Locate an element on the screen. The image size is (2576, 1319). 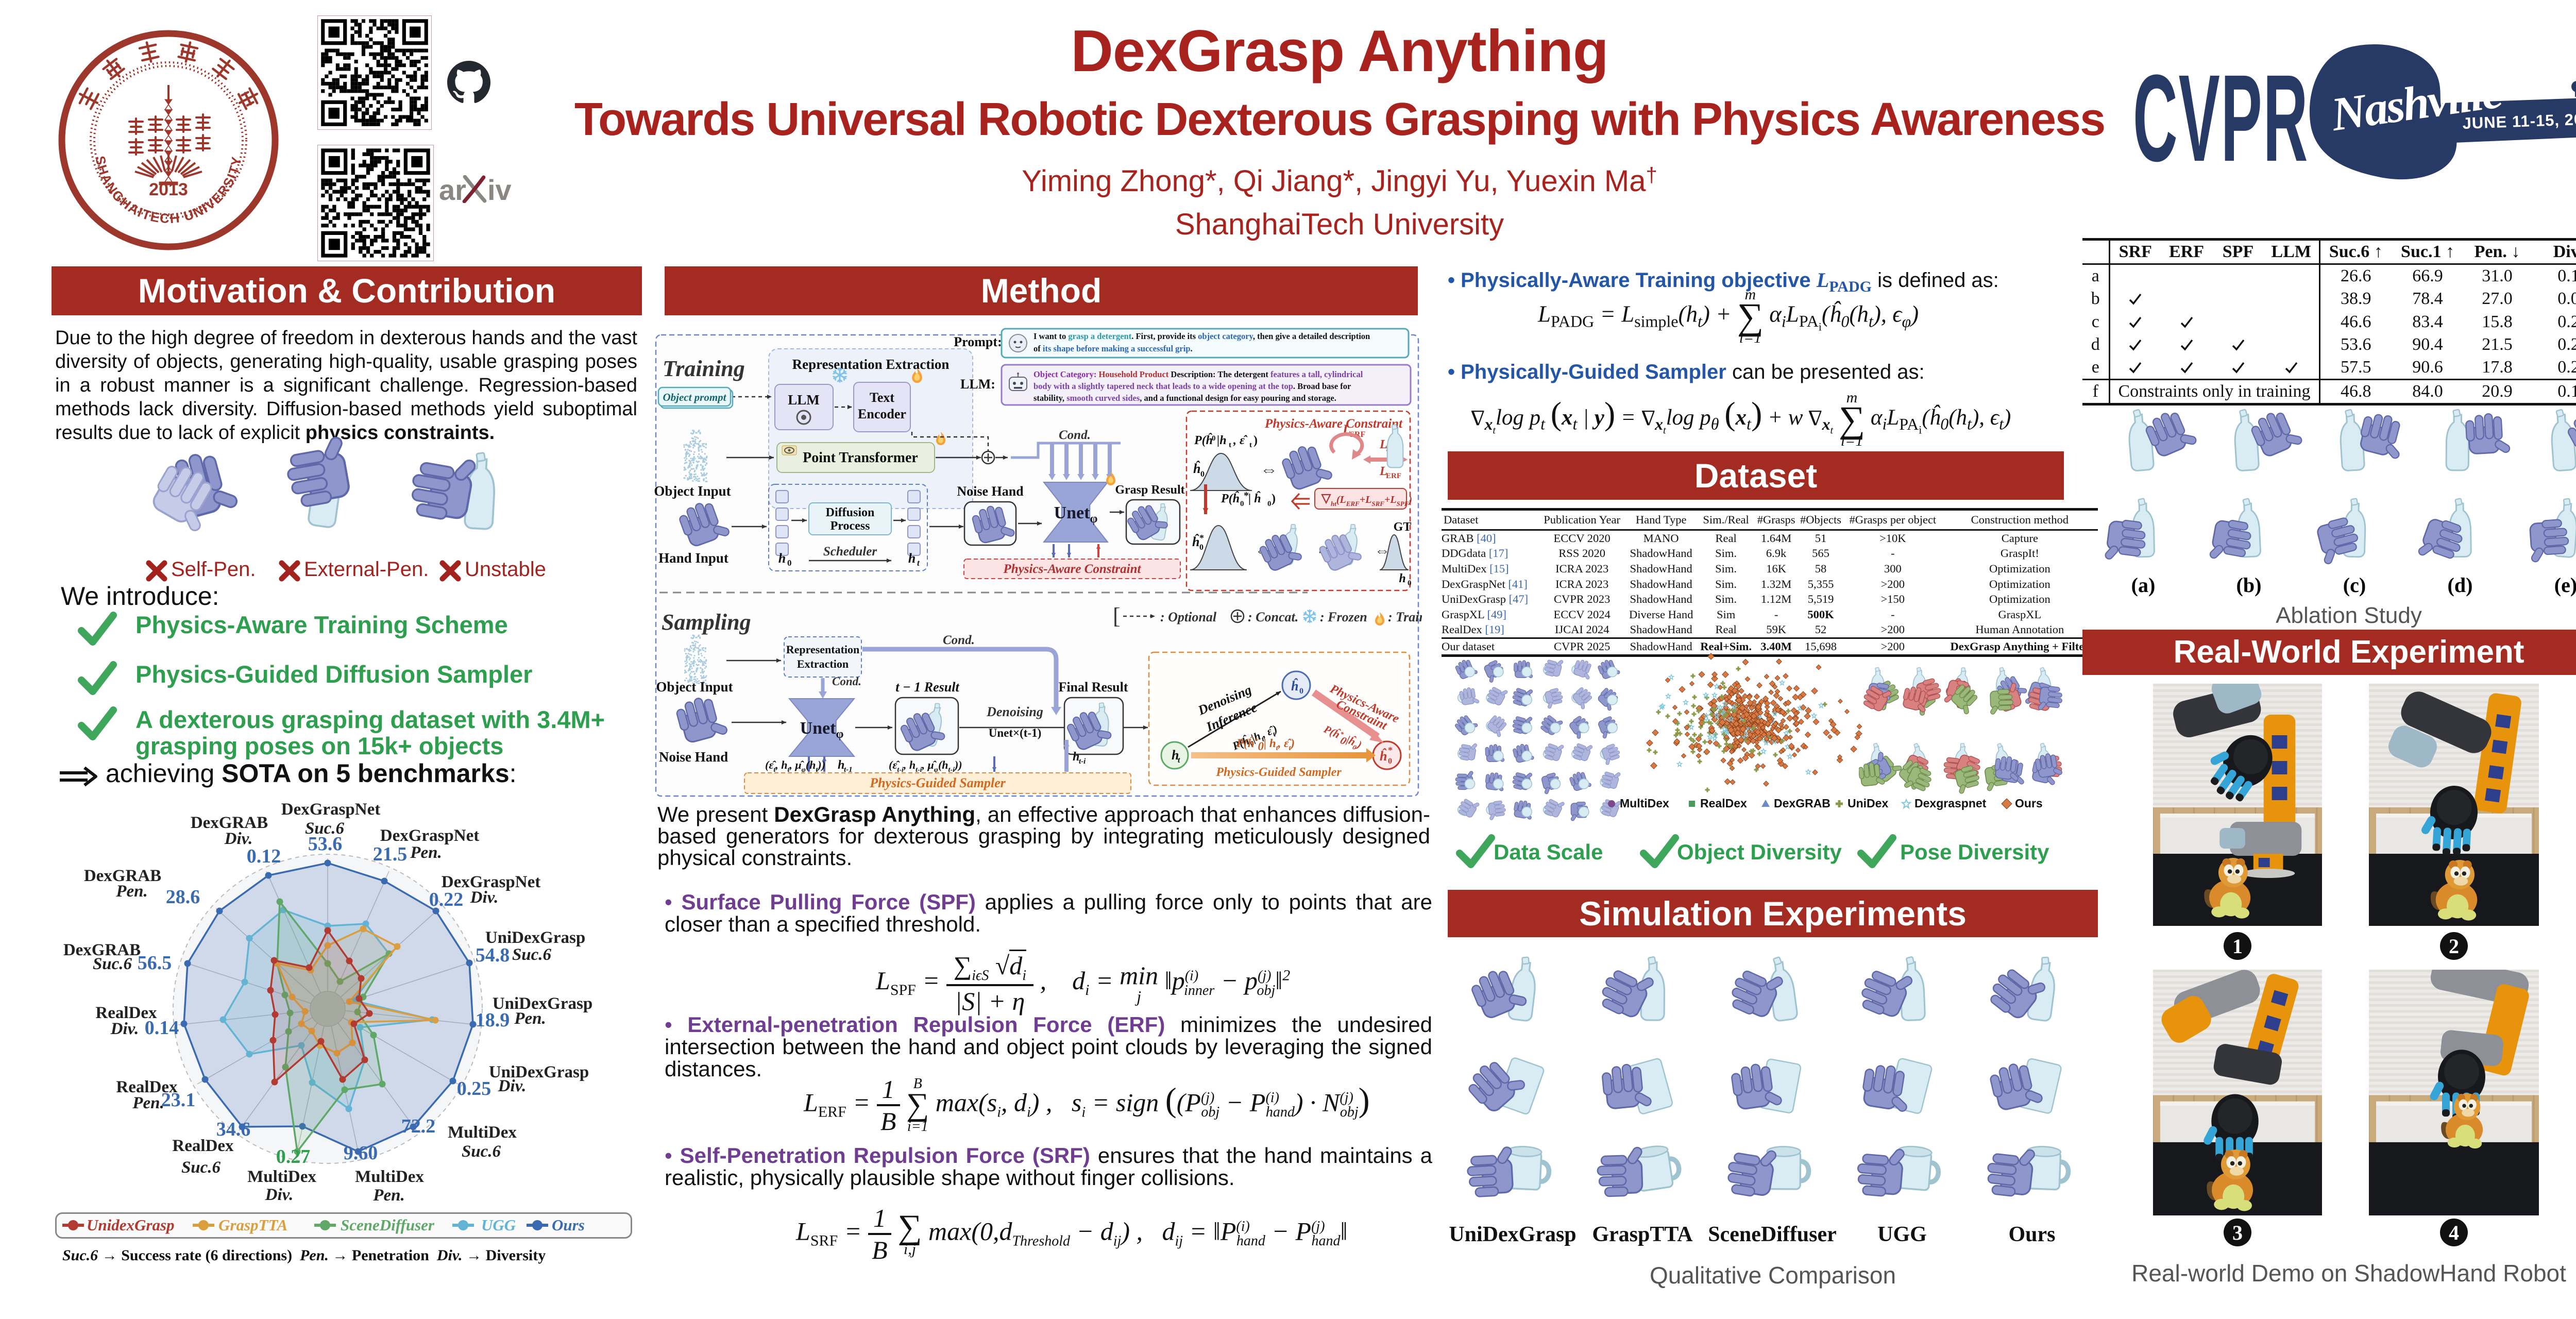
svg-text: CVPR is located at coordinates (2221, 117).